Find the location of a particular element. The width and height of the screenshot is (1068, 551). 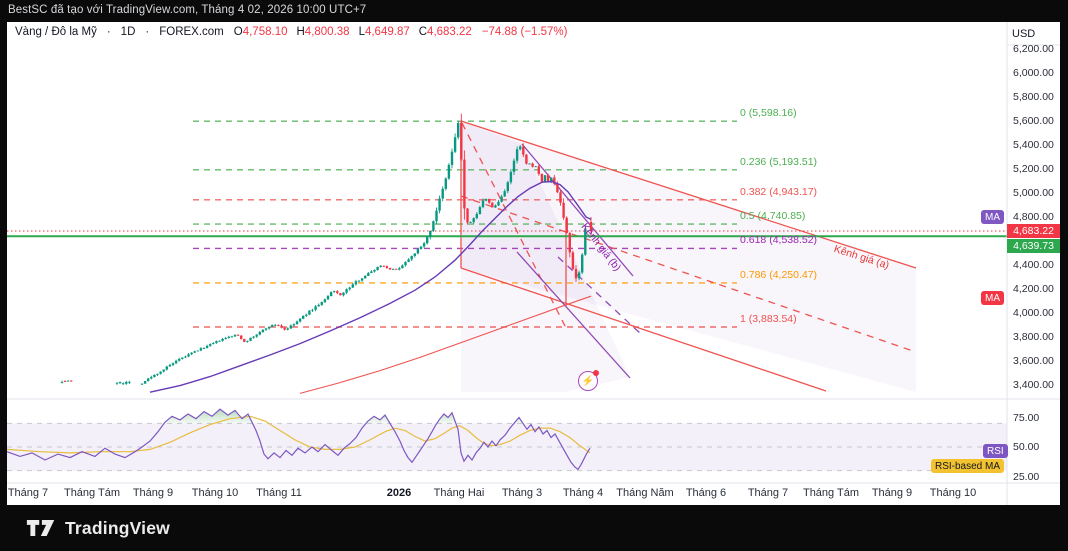

tradingview-logo-icon is located at coordinates (40, 528).